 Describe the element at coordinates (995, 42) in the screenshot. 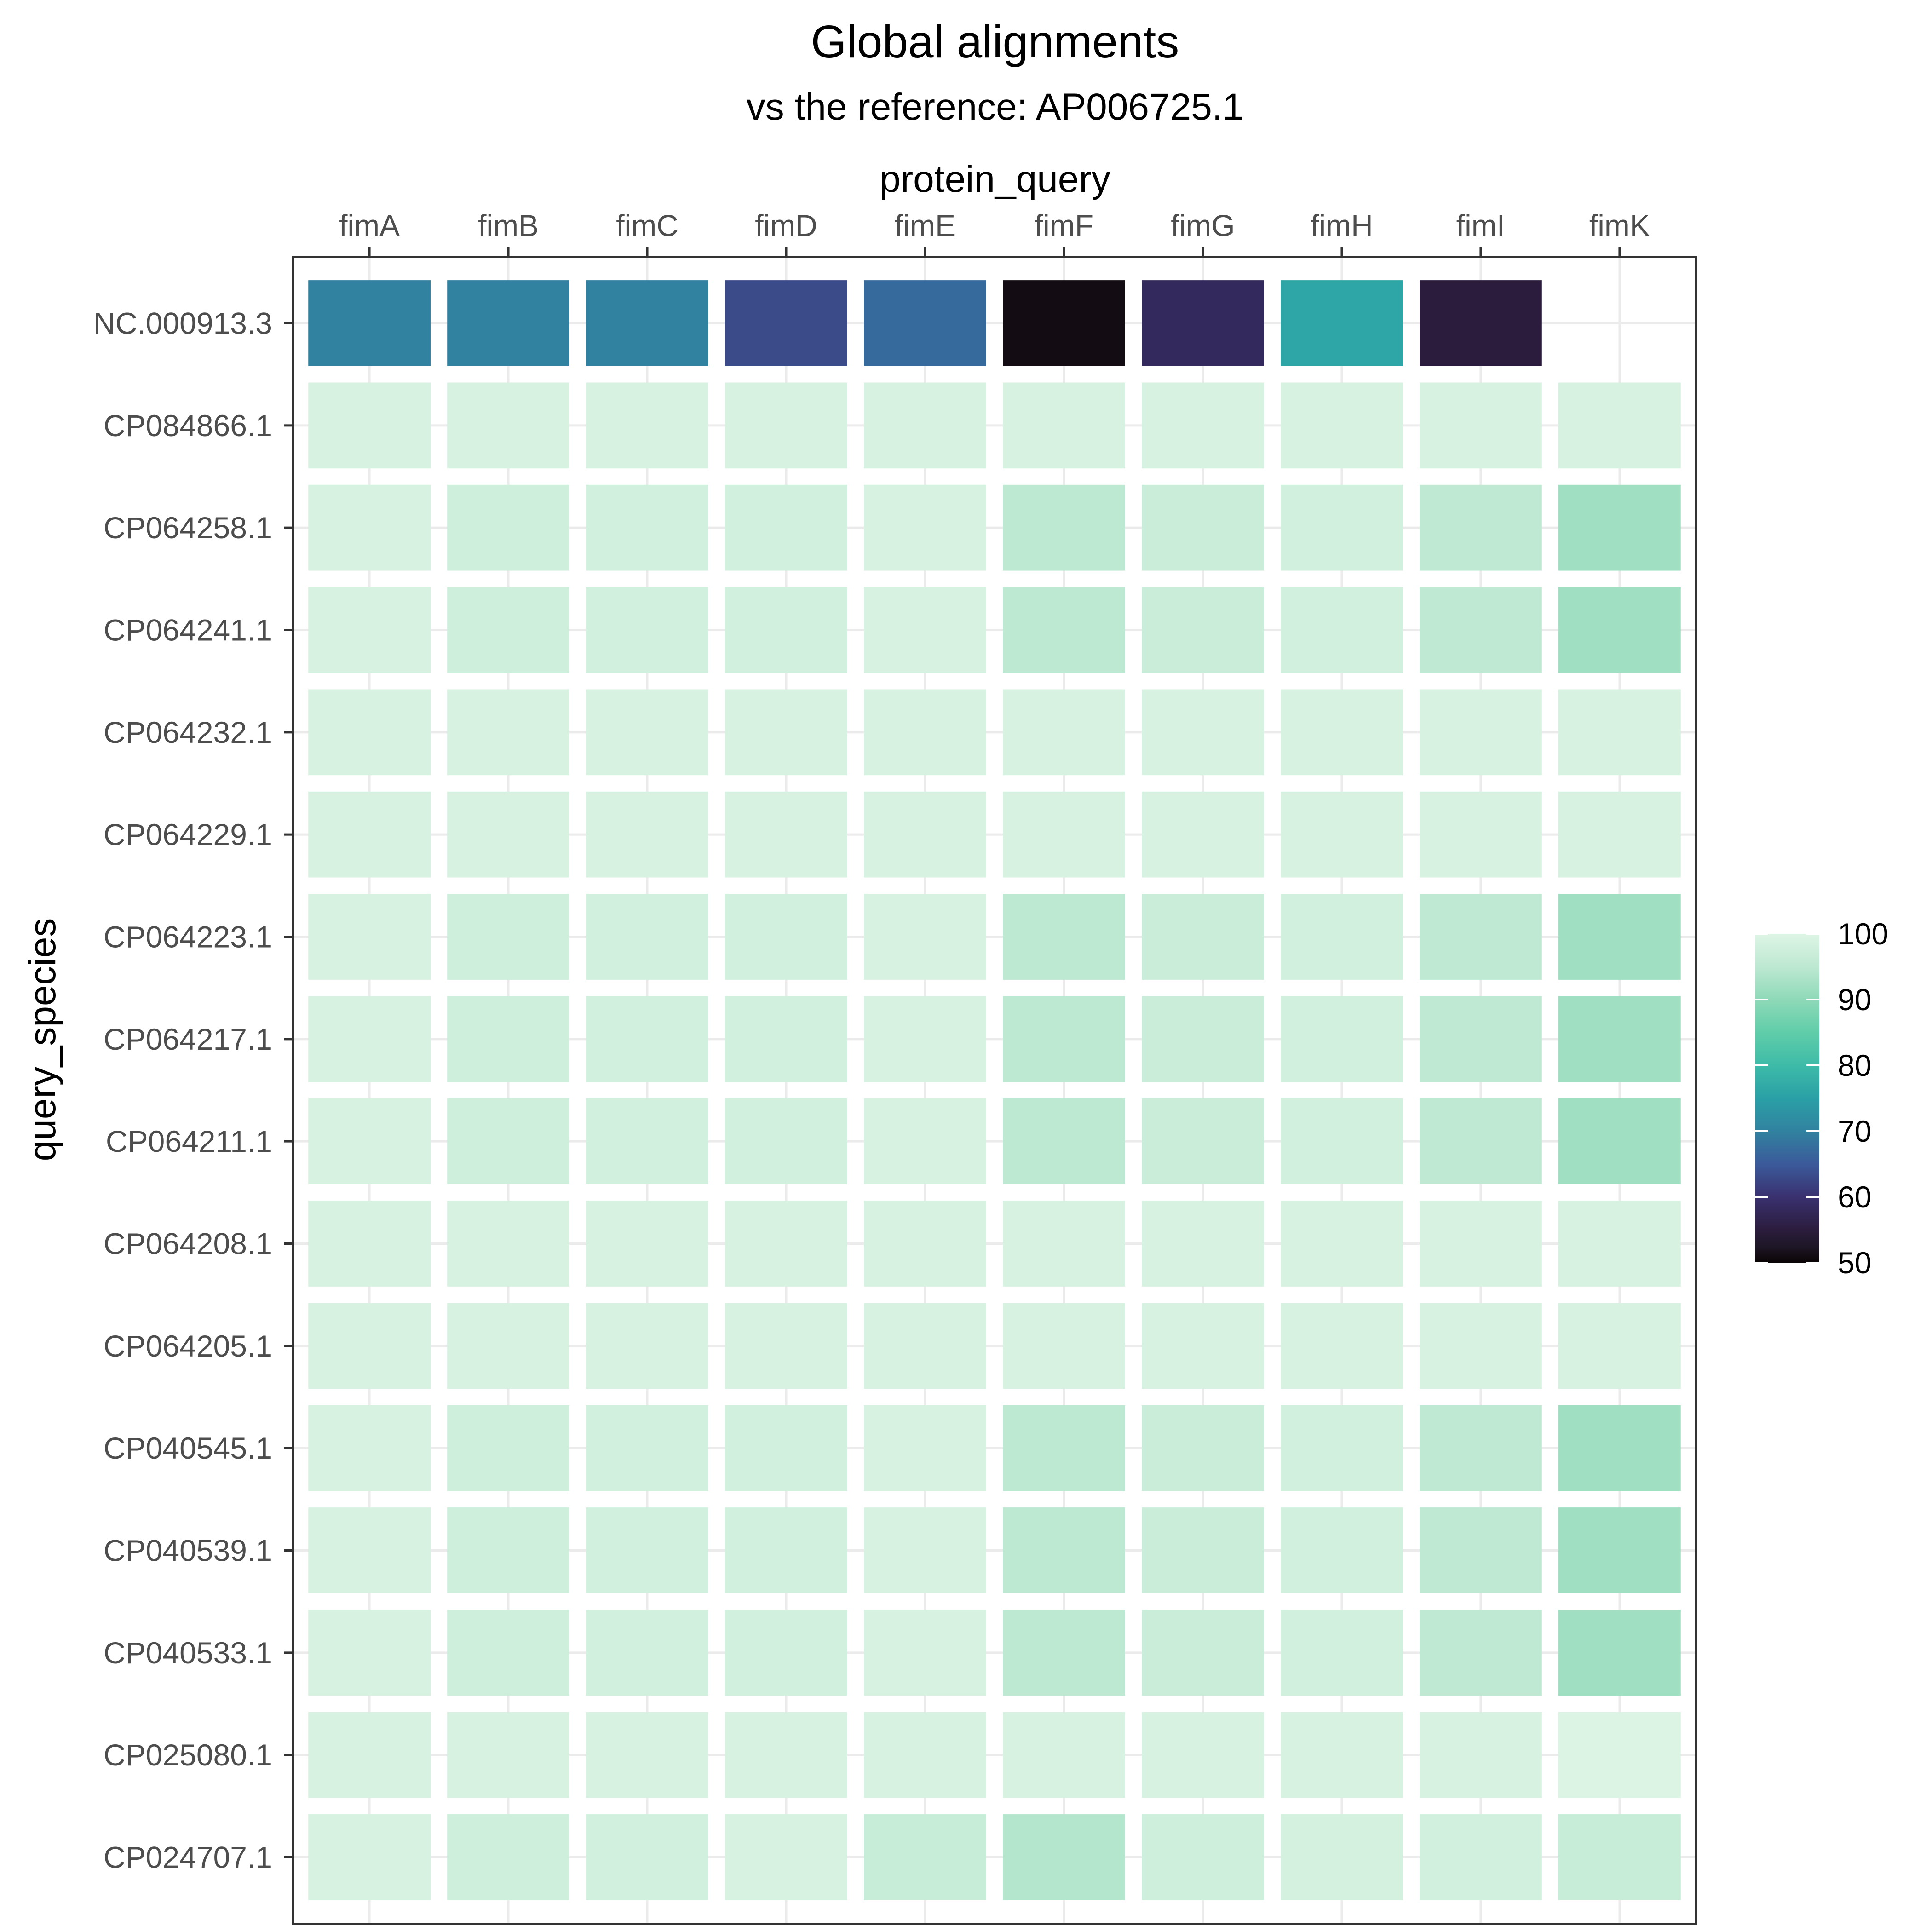

I see `chart-title: Global alignments` at that location.